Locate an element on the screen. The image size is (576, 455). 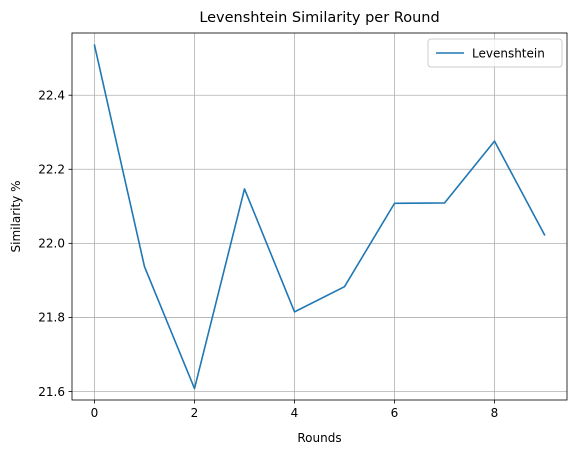
x-tick-label: 0 is located at coordinates (95, 413).